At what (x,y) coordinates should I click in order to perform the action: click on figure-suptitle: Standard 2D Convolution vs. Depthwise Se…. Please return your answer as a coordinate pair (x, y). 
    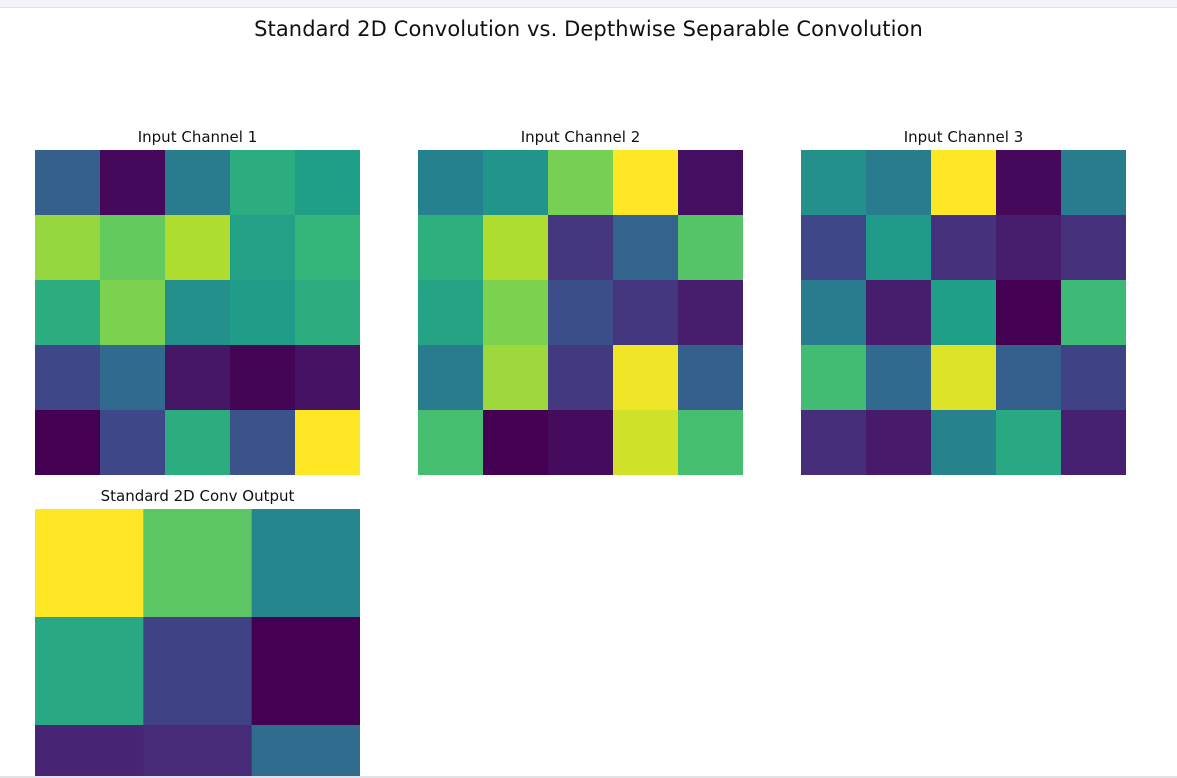
    Looking at the image, I should click on (588, 29).